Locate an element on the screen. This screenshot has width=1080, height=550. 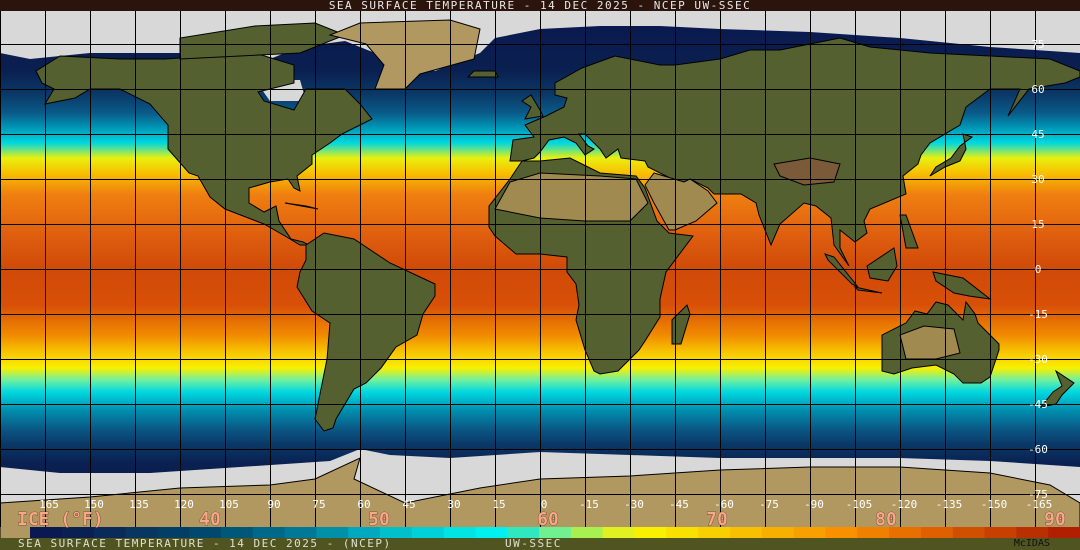
legend-tick-label: 50 is located at coordinates (379, 519).